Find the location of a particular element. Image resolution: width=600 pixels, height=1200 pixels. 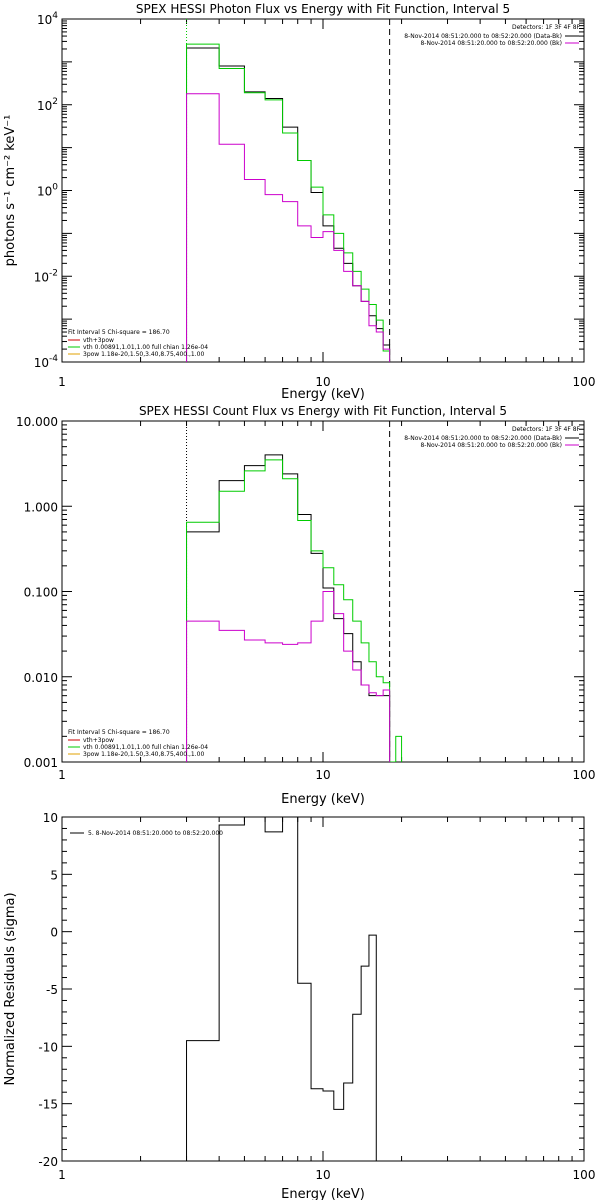

y-tick-label: 0 is located at coordinates (54, 933).